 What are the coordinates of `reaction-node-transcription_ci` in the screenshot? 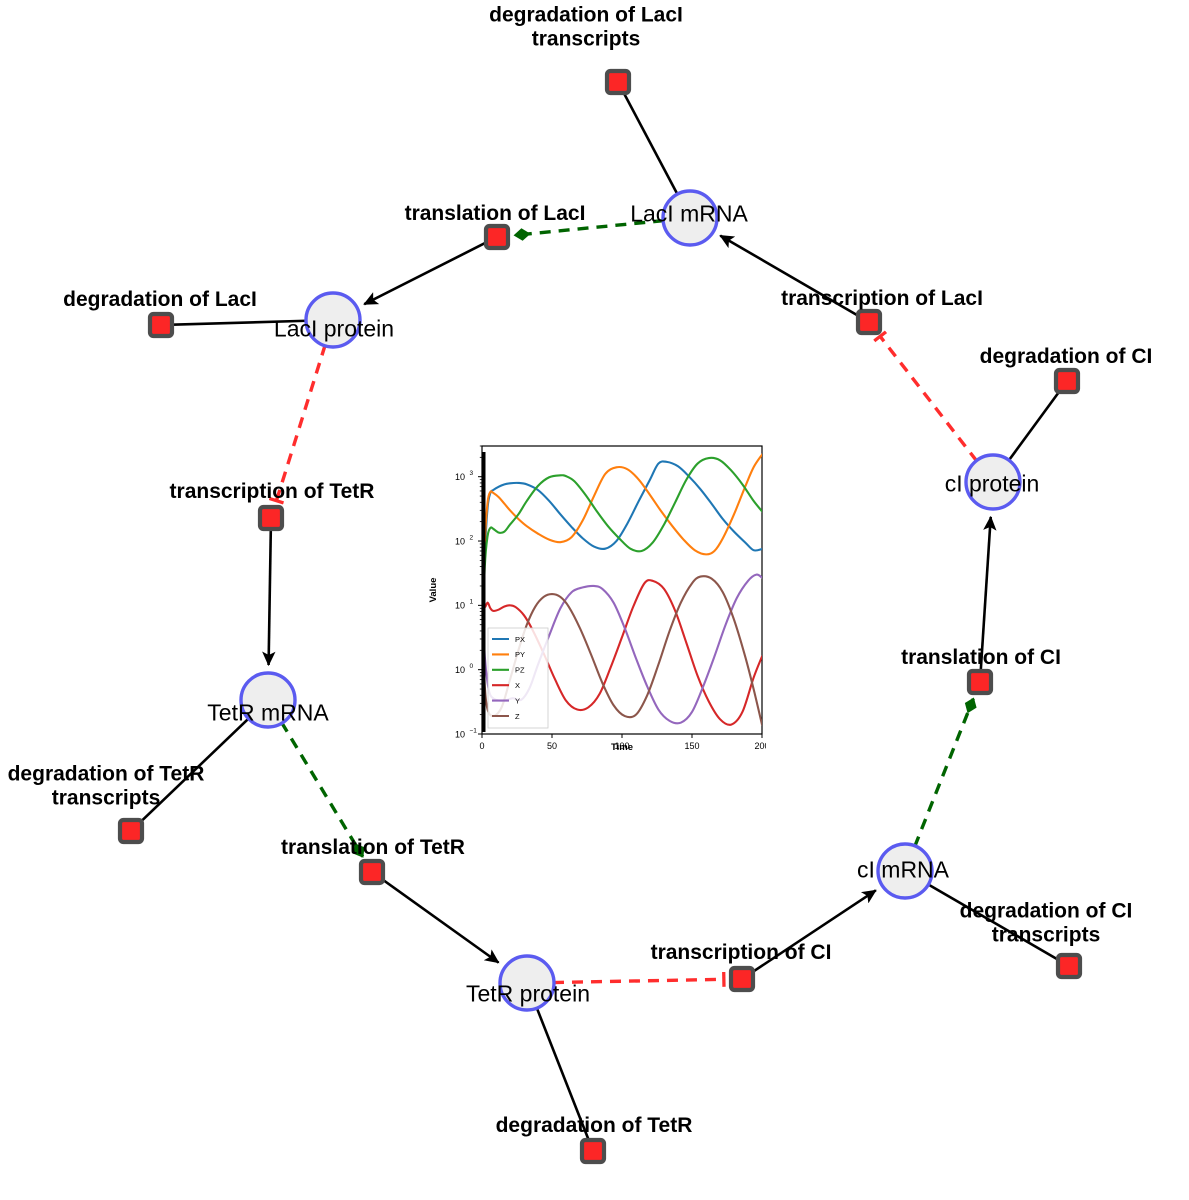 It's located at (742, 979).